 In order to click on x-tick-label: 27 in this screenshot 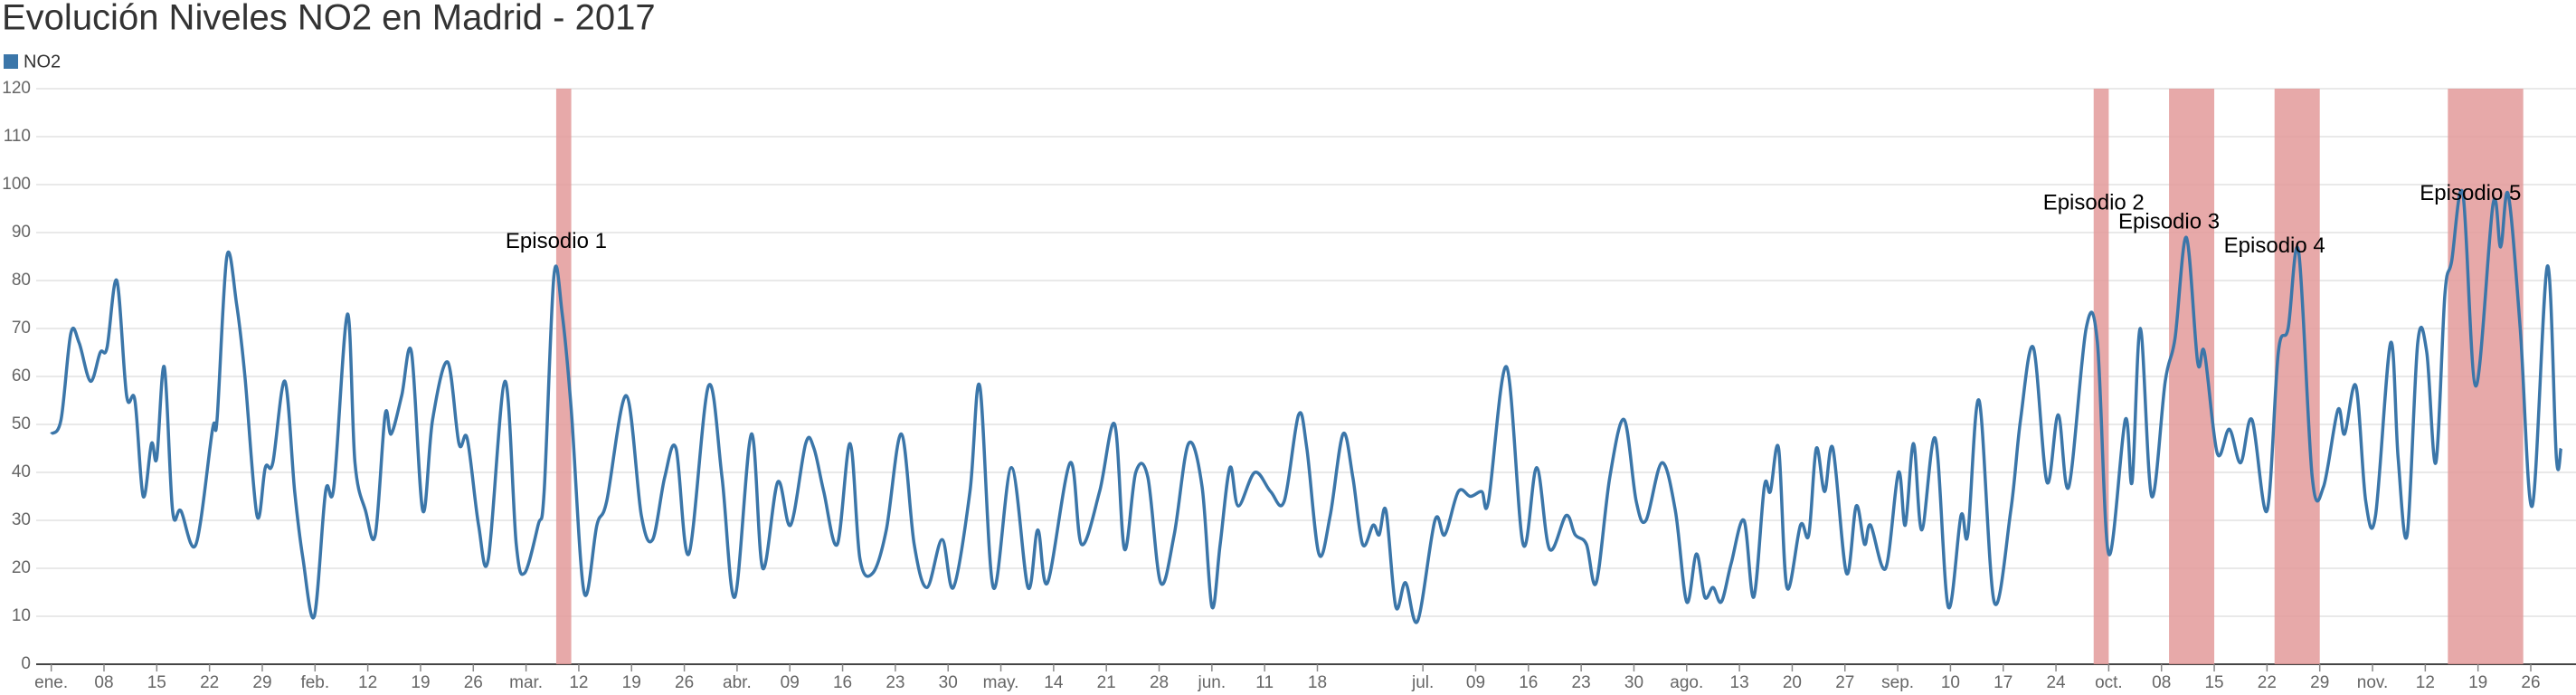, I will do `click(1844, 682)`.